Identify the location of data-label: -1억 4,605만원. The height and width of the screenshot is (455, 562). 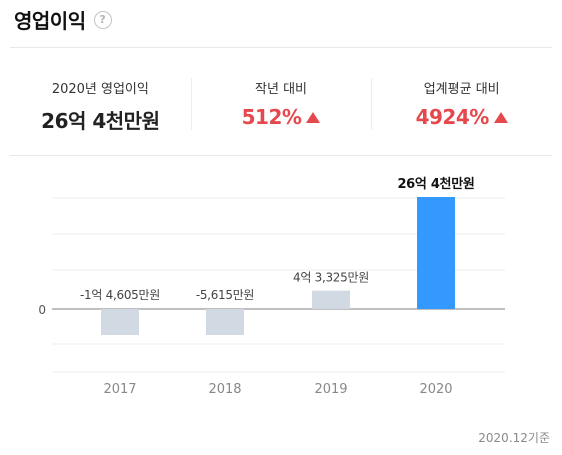
(120, 295).